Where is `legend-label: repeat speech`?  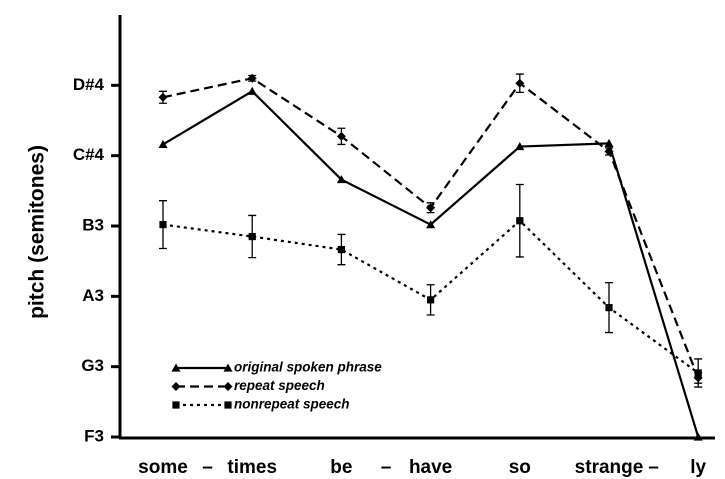 legend-label: repeat speech is located at coordinates (279, 385).